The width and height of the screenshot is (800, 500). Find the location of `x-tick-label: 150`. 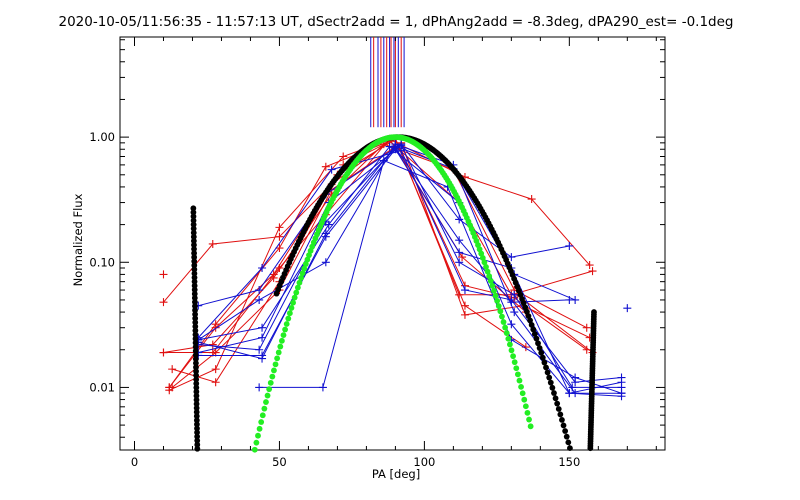

x-tick-label: 150 is located at coordinates (569, 462).